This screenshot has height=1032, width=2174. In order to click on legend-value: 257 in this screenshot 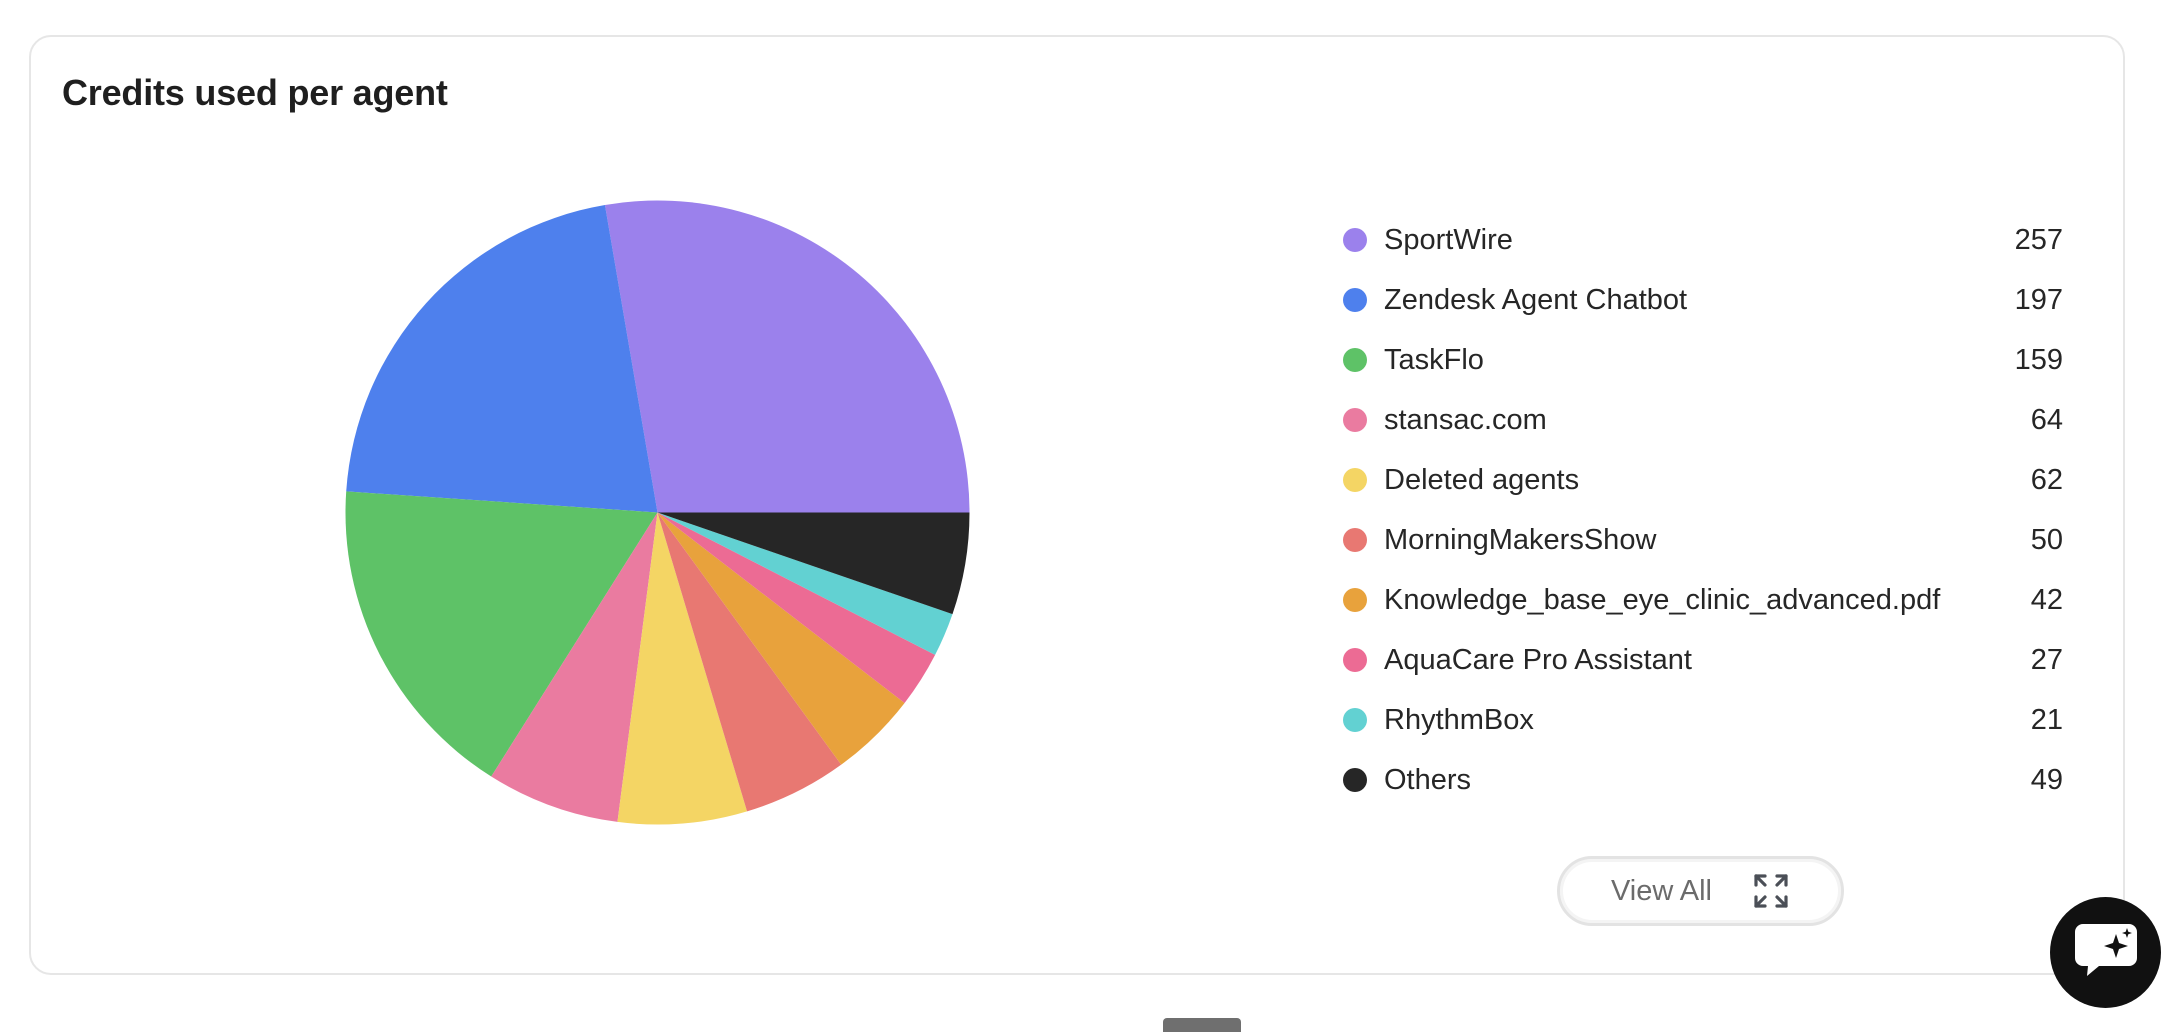, I will do `click(2038, 239)`.